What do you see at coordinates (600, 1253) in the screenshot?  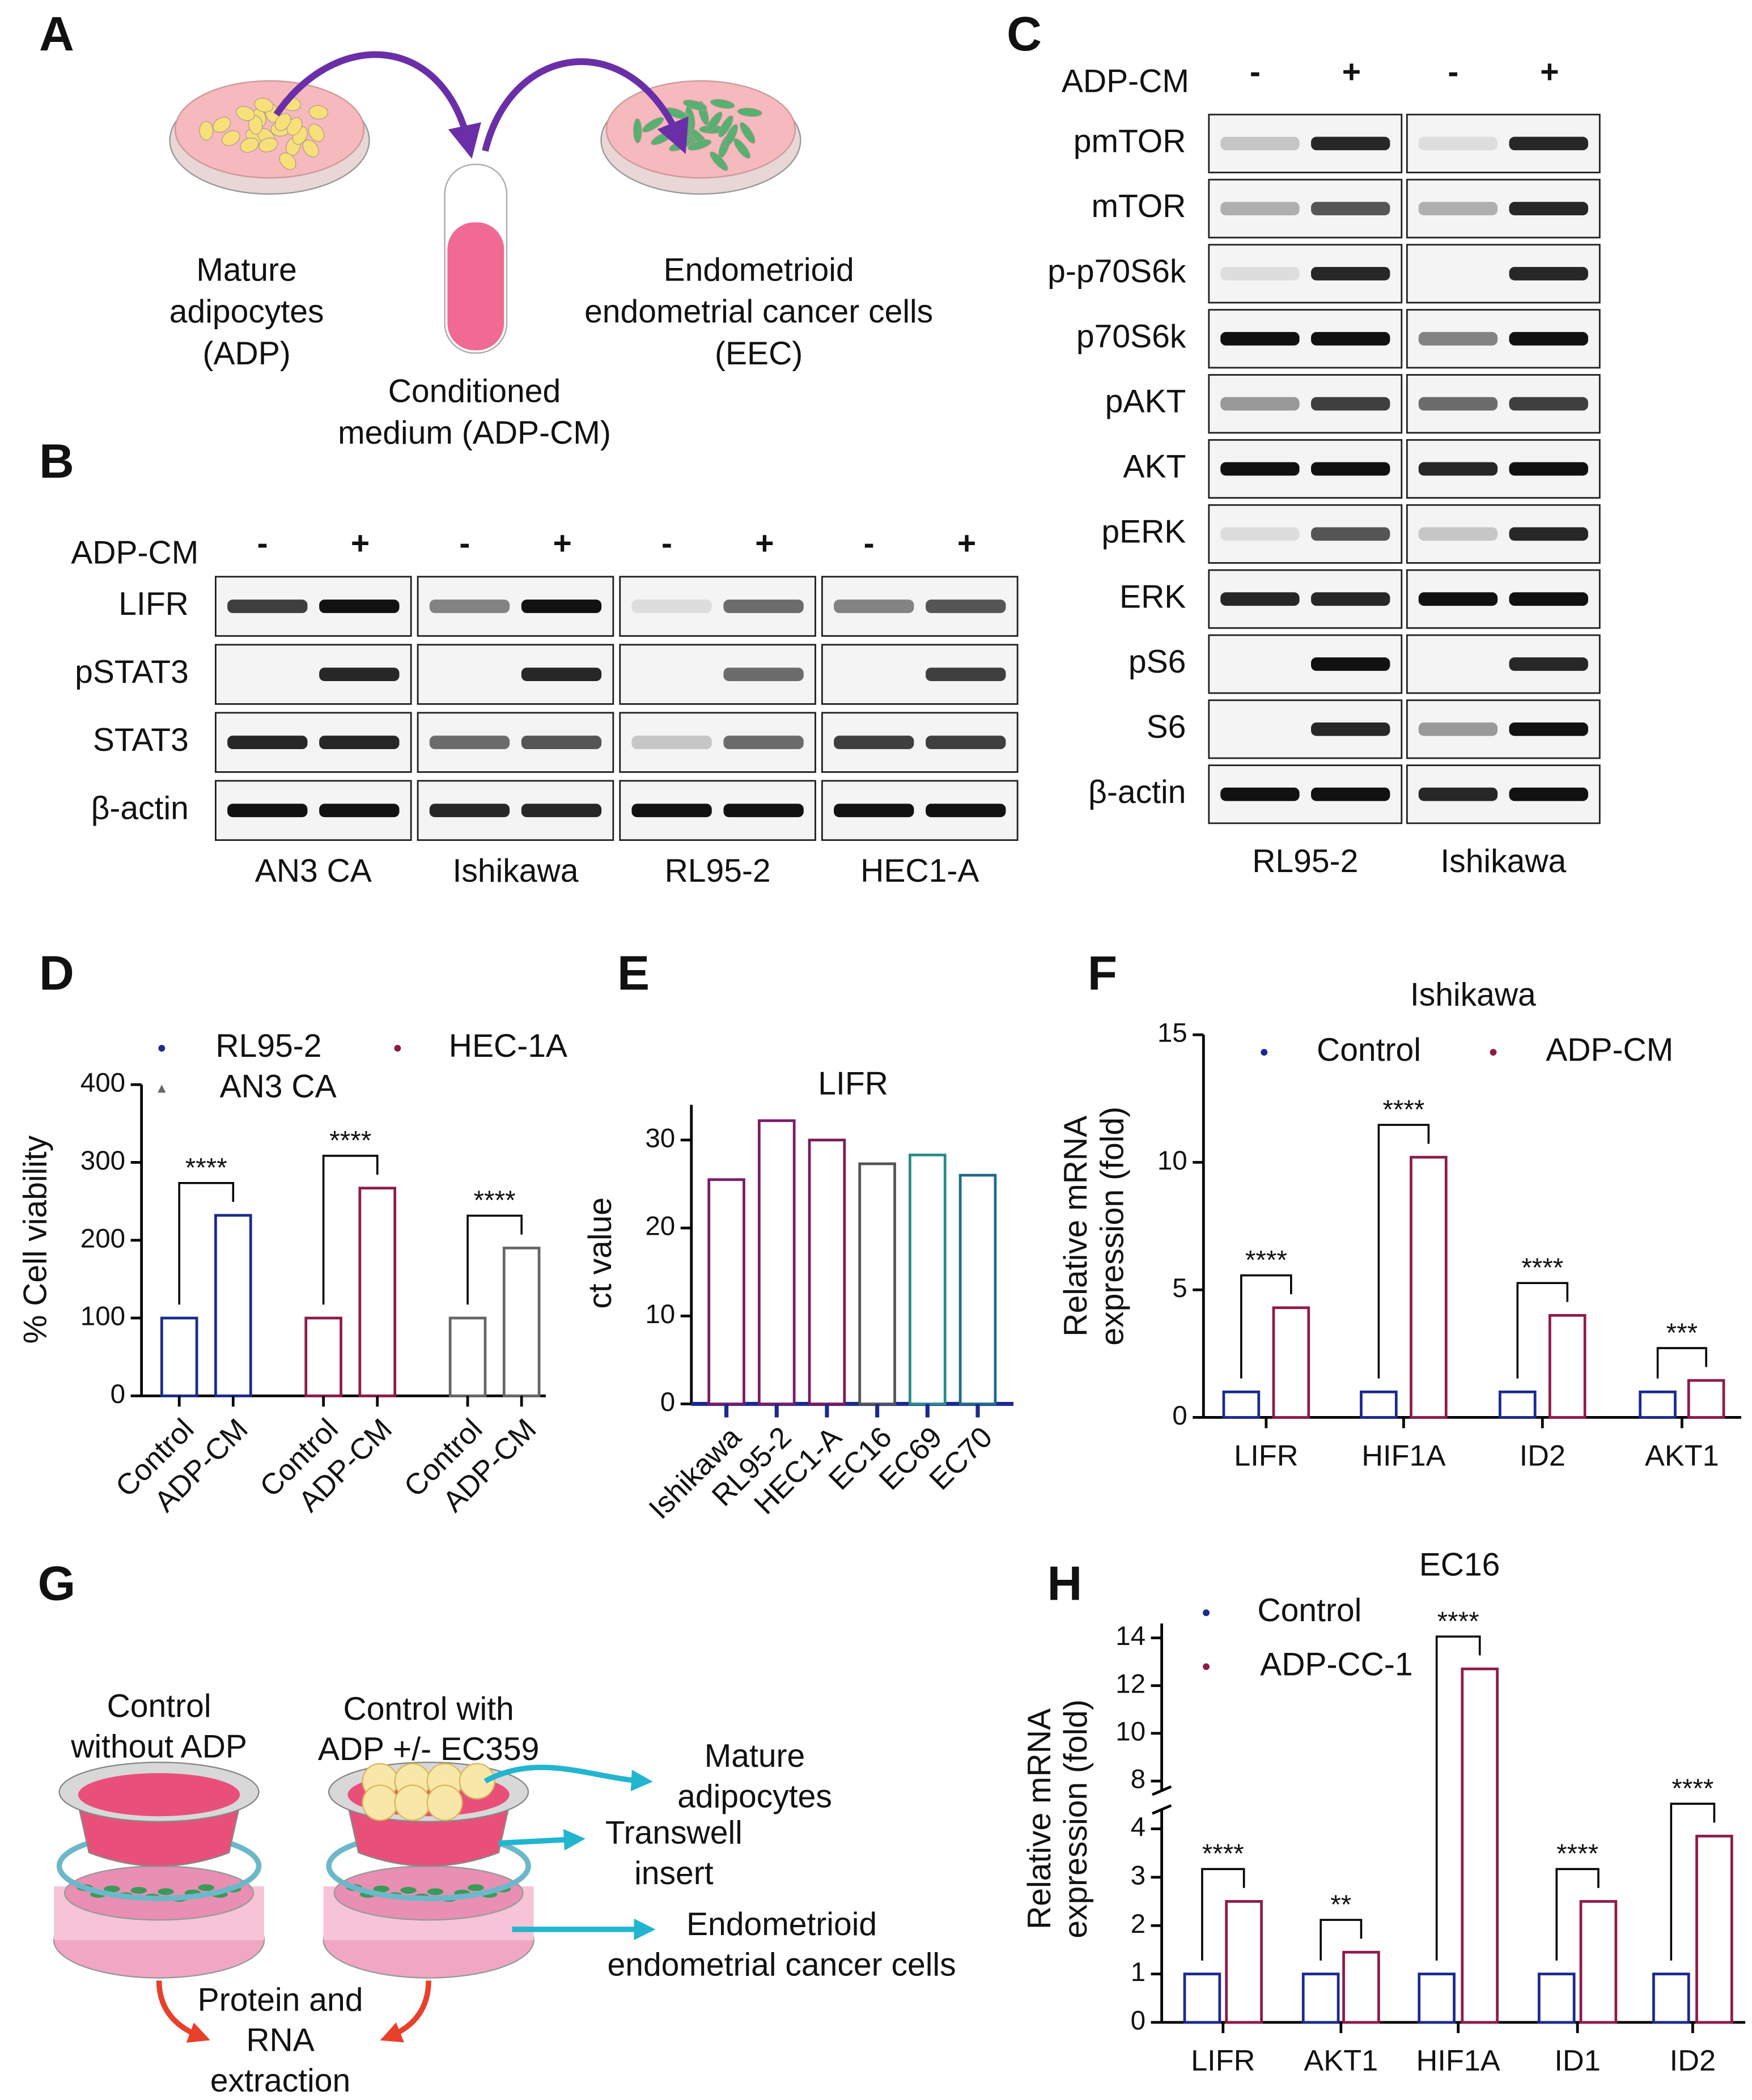 I see `y-axis-label: ct value` at bounding box center [600, 1253].